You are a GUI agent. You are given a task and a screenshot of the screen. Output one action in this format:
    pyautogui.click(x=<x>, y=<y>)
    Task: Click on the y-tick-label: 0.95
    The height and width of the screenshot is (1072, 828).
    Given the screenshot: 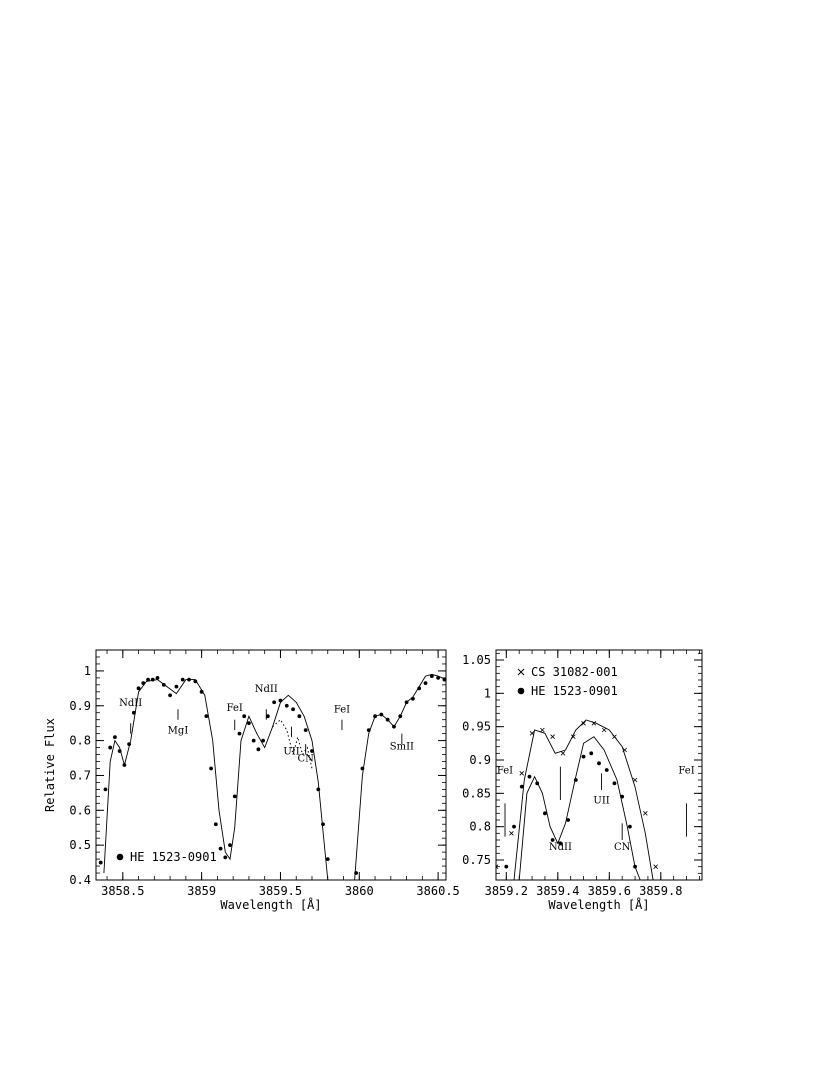 What is the action you would take?
    pyautogui.click(x=476, y=727)
    